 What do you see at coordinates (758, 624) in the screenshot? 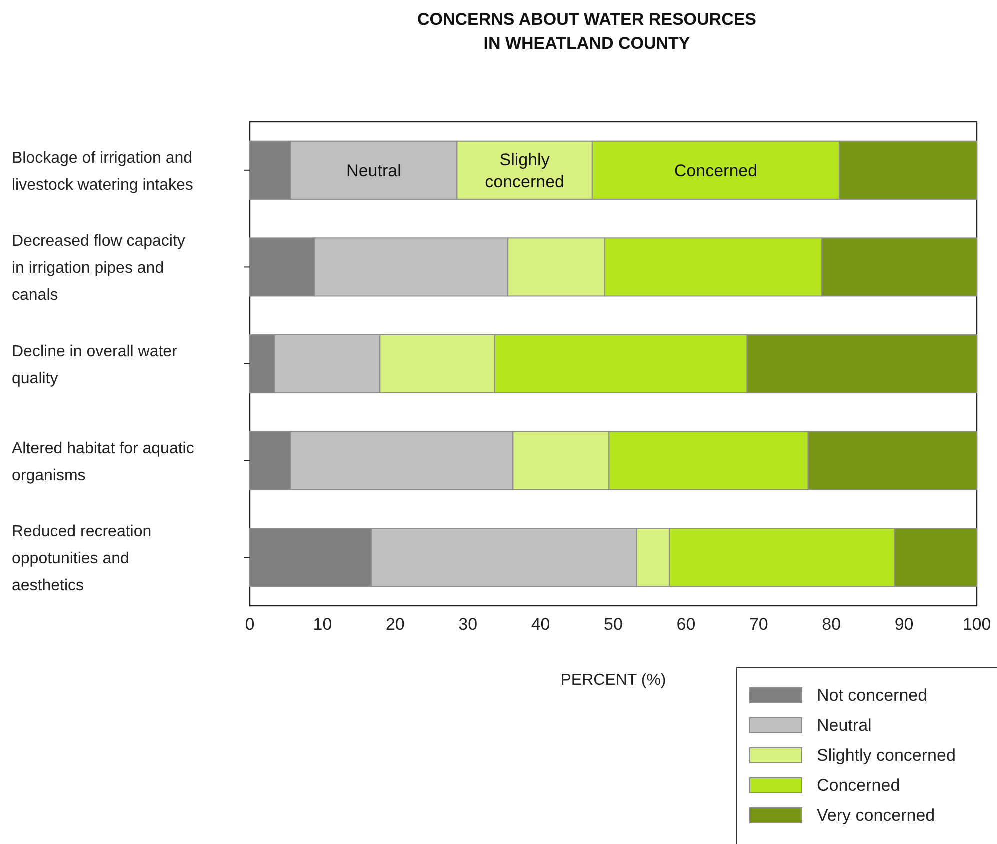
I see `x-tick-label: 70` at bounding box center [758, 624].